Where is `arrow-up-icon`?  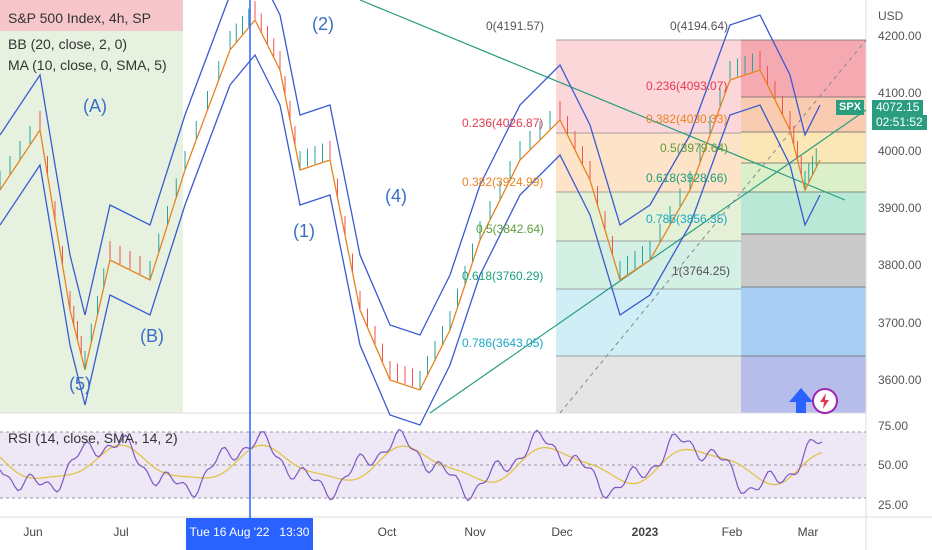 arrow-up-icon is located at coordinates (801, 400).